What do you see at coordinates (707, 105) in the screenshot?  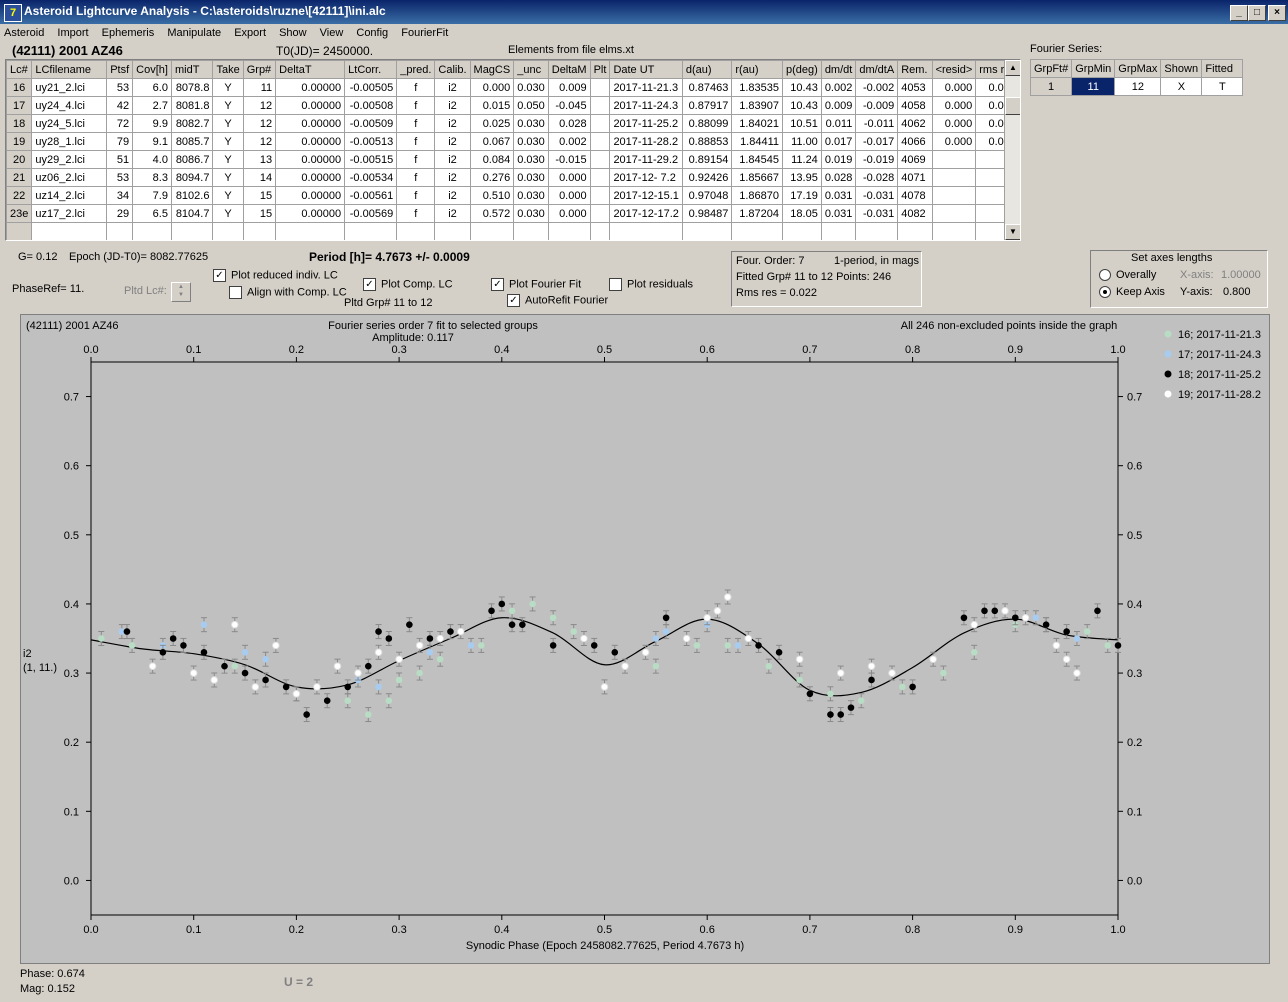 I see `lc-cell: 0.87917` at bounding box center [707, 105].